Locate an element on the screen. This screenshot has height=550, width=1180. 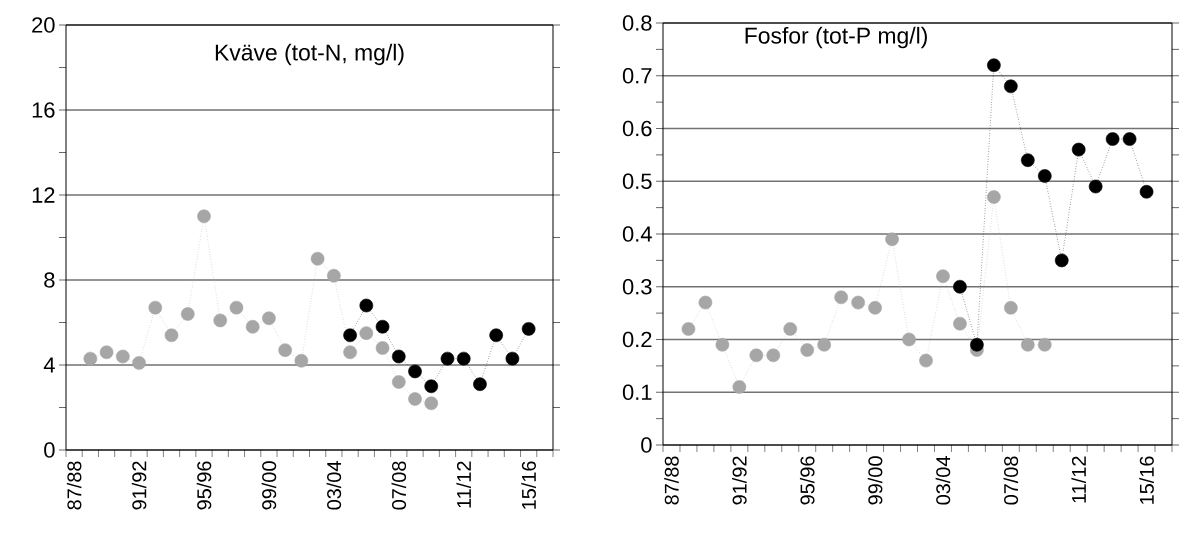
y-tick-label: 0.3 is located at coordinates (637, 286).